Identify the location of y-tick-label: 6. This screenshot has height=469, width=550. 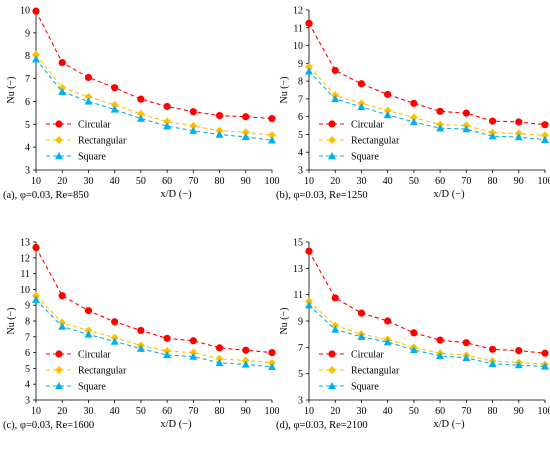
(27, 353).